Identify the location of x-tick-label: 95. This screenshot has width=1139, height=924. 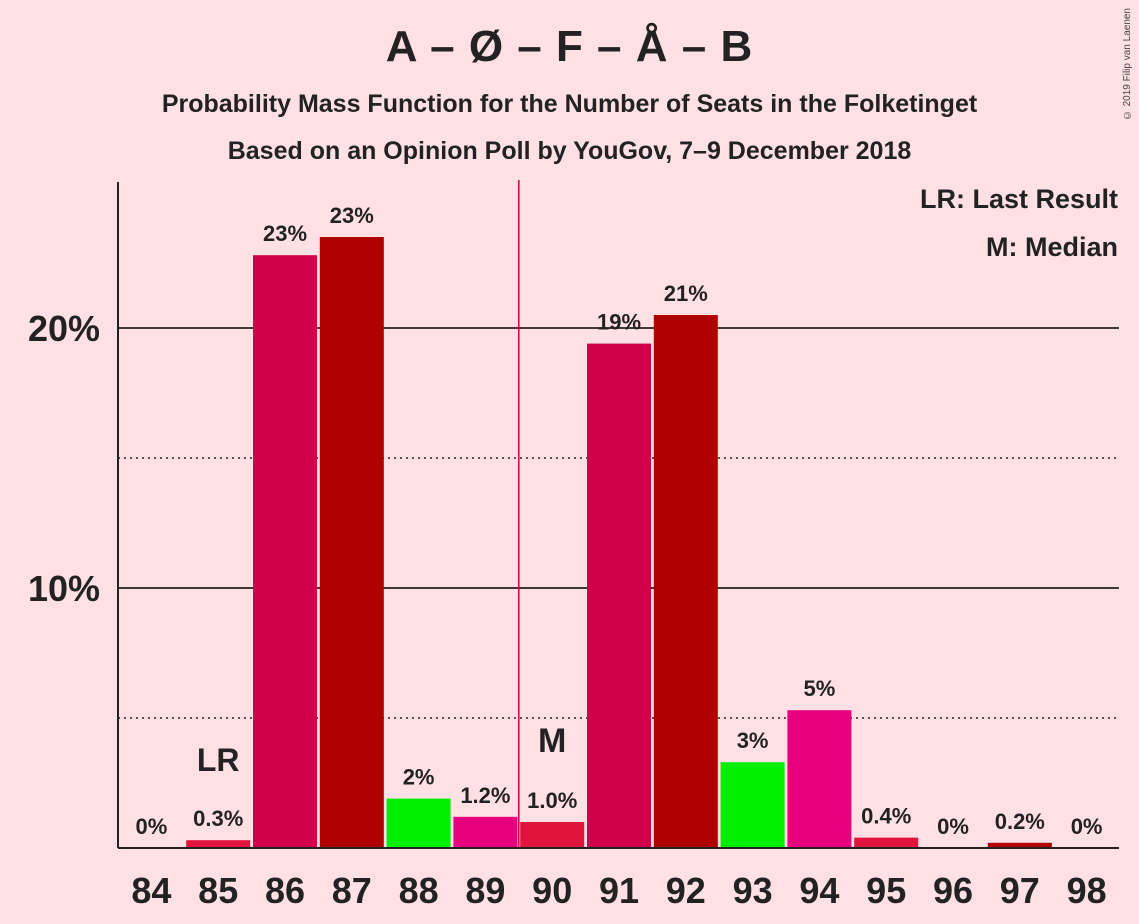
(886, 890).